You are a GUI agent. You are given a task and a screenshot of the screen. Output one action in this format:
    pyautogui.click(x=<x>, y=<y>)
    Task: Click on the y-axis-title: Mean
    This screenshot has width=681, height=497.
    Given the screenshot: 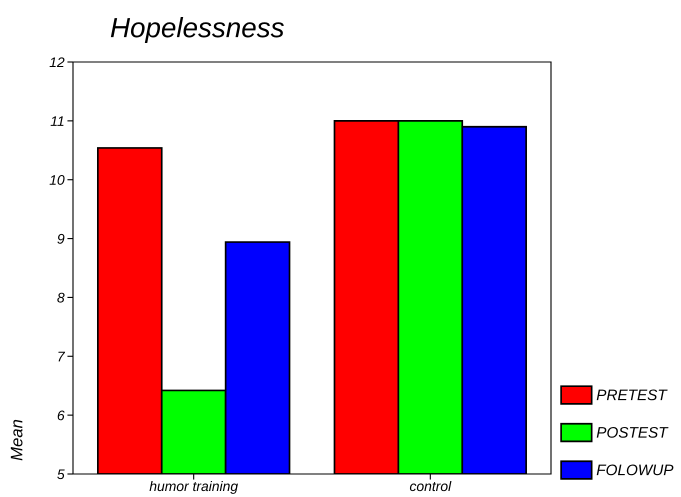 What is the action you would take?
    pyautogui.click(x=16, y=440)
    